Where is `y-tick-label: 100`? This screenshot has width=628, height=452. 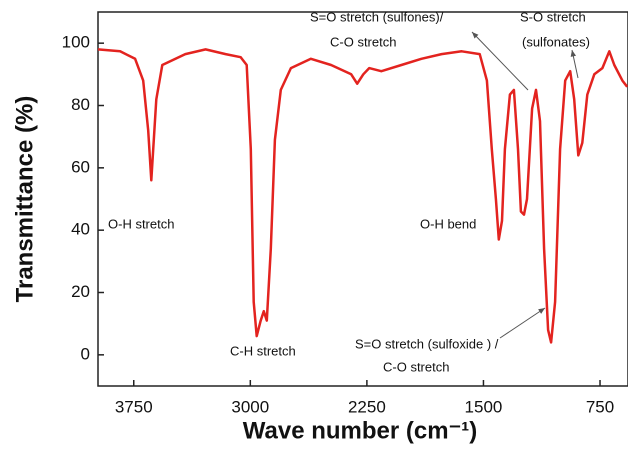 y-tick-label: 100 is located at coordinates (76, 42).